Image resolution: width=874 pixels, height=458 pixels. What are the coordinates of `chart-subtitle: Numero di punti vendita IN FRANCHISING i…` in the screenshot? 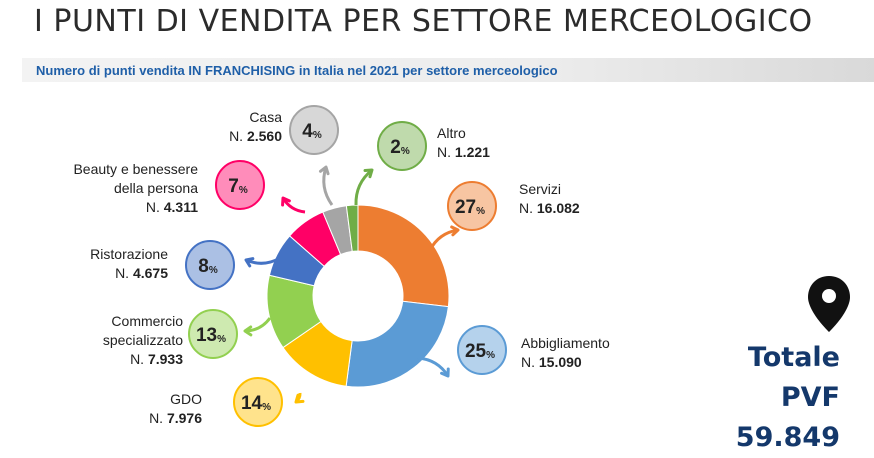 It's located at (297, 70).